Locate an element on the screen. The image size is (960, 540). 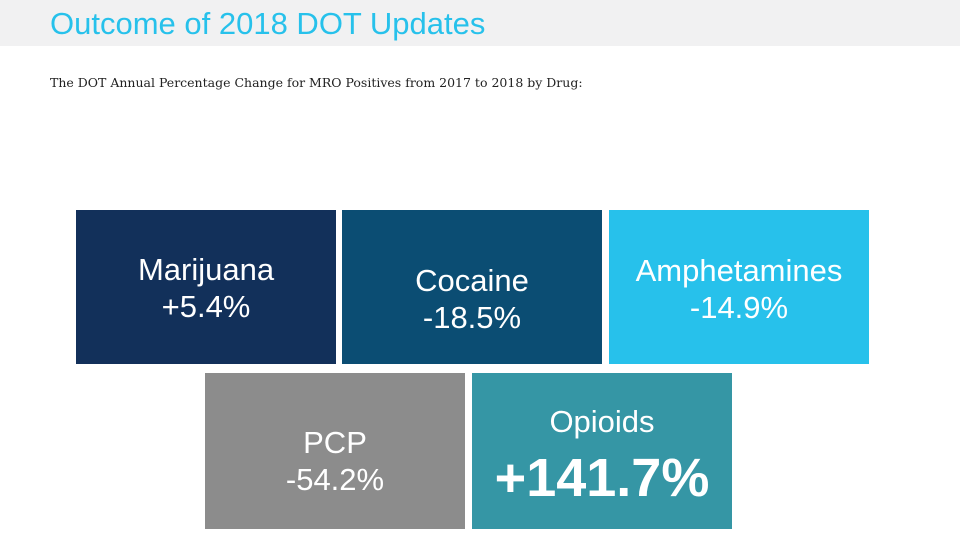
tile-amphetamines: Amphetamines -14.9% is located at coordinates (739, 287).